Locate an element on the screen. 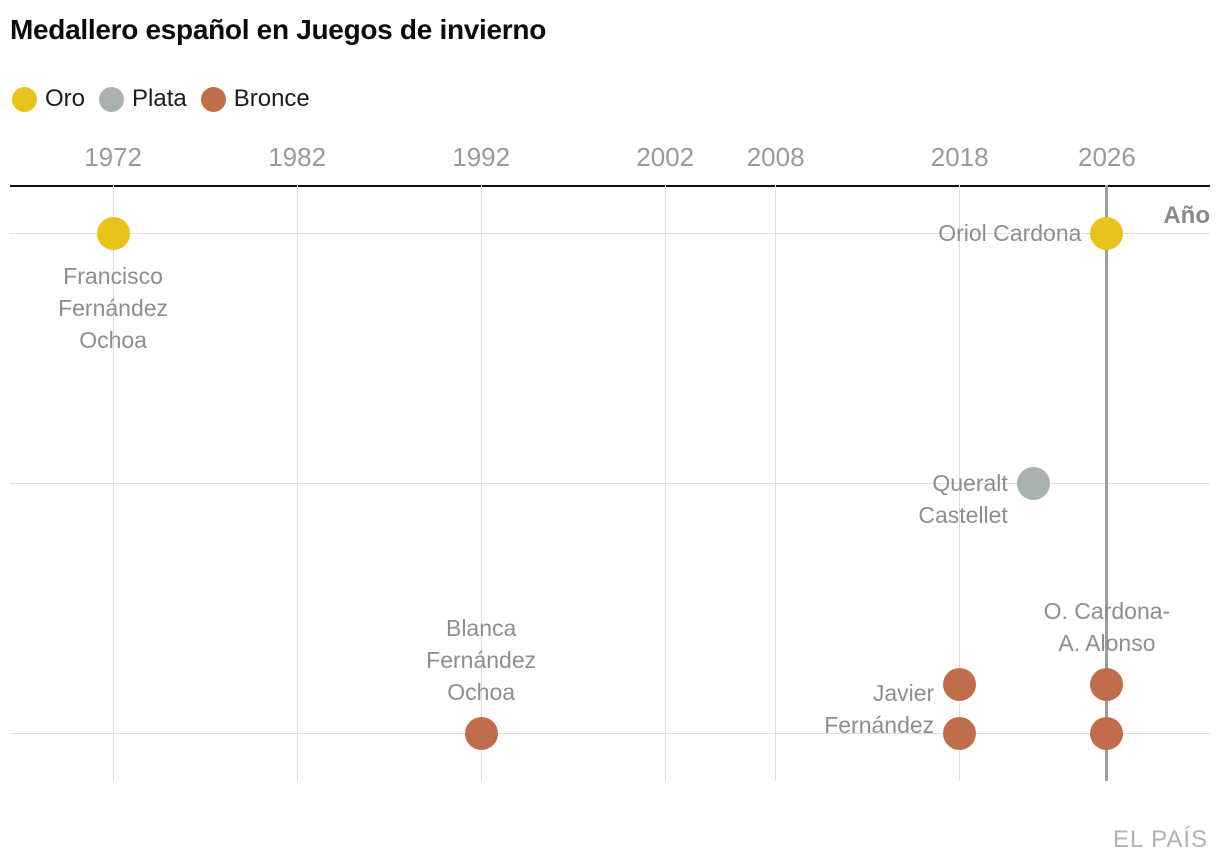 The width and height of the screenshot is (1220, 868). gridline-vertical-1982 is located at coordinates (297, 483).